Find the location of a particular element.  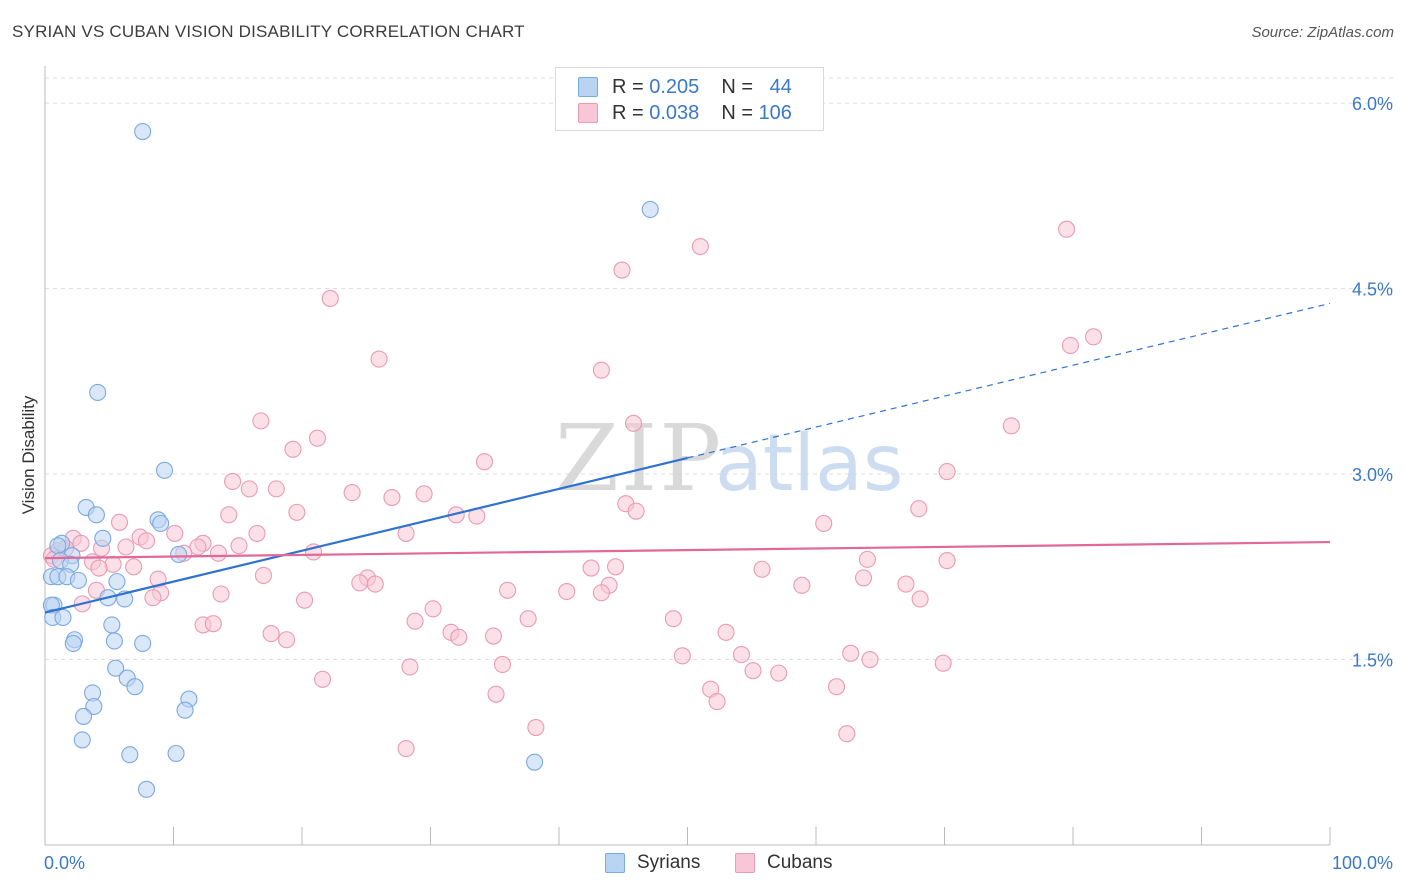

legend-item-cubans: Cubans is located at coordinates (784, 863).